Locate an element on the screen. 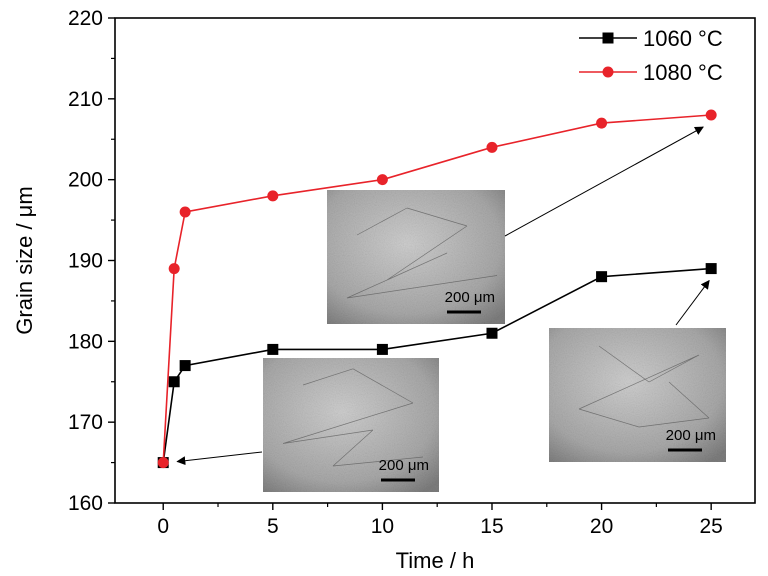 This screenshot has height=576, width=768. y-tick-label: 220 is located at coordinates (85, 18).